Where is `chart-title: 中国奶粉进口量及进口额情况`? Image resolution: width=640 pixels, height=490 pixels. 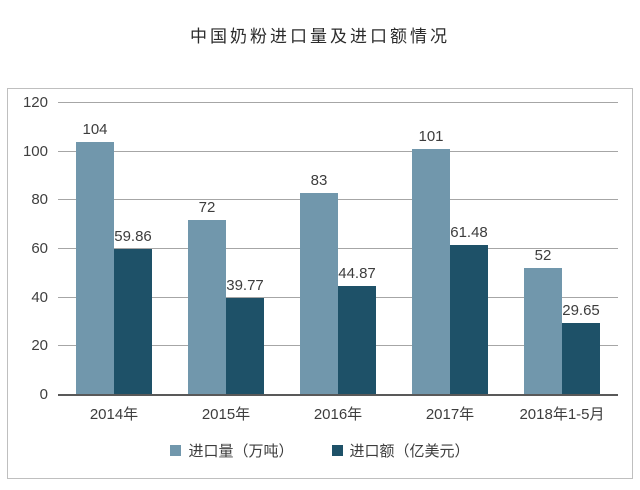 chart-title: 中国奶粉进口量及进口额情况 is located at coordinates (320, 36).